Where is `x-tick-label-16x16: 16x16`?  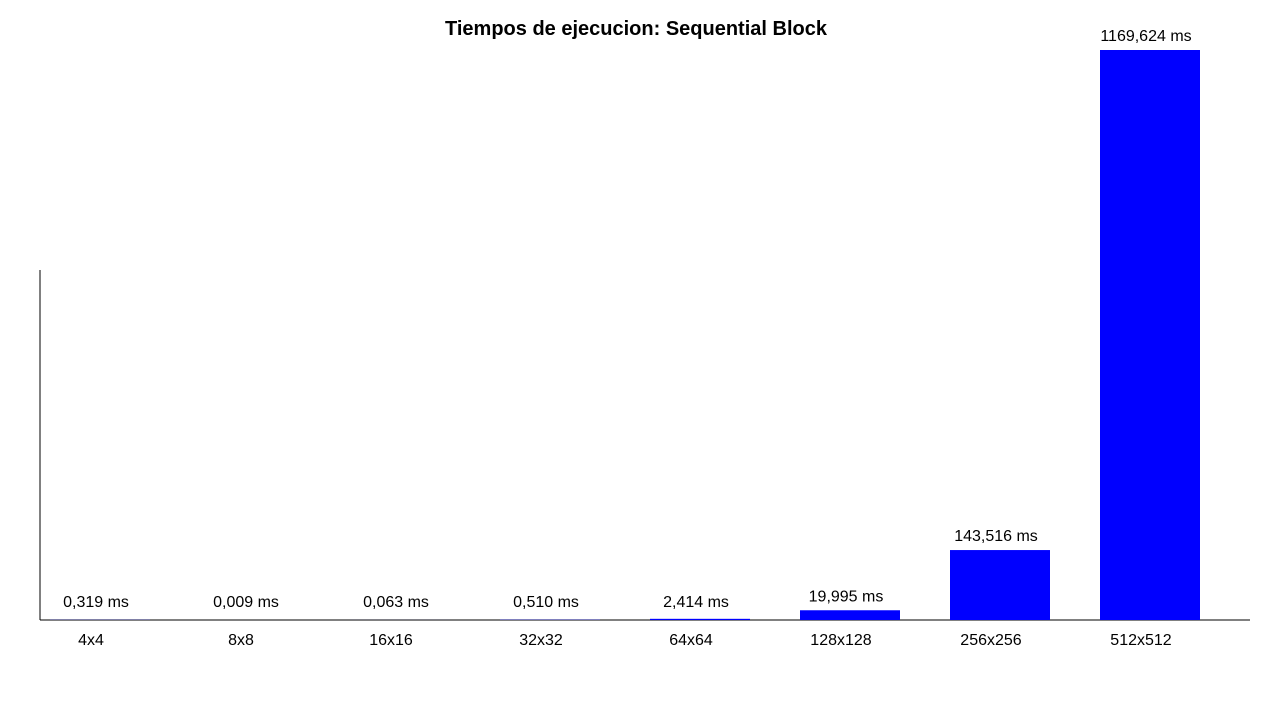
x-tick-label-16x16: 16x16 is located at coordinates (391, 640).